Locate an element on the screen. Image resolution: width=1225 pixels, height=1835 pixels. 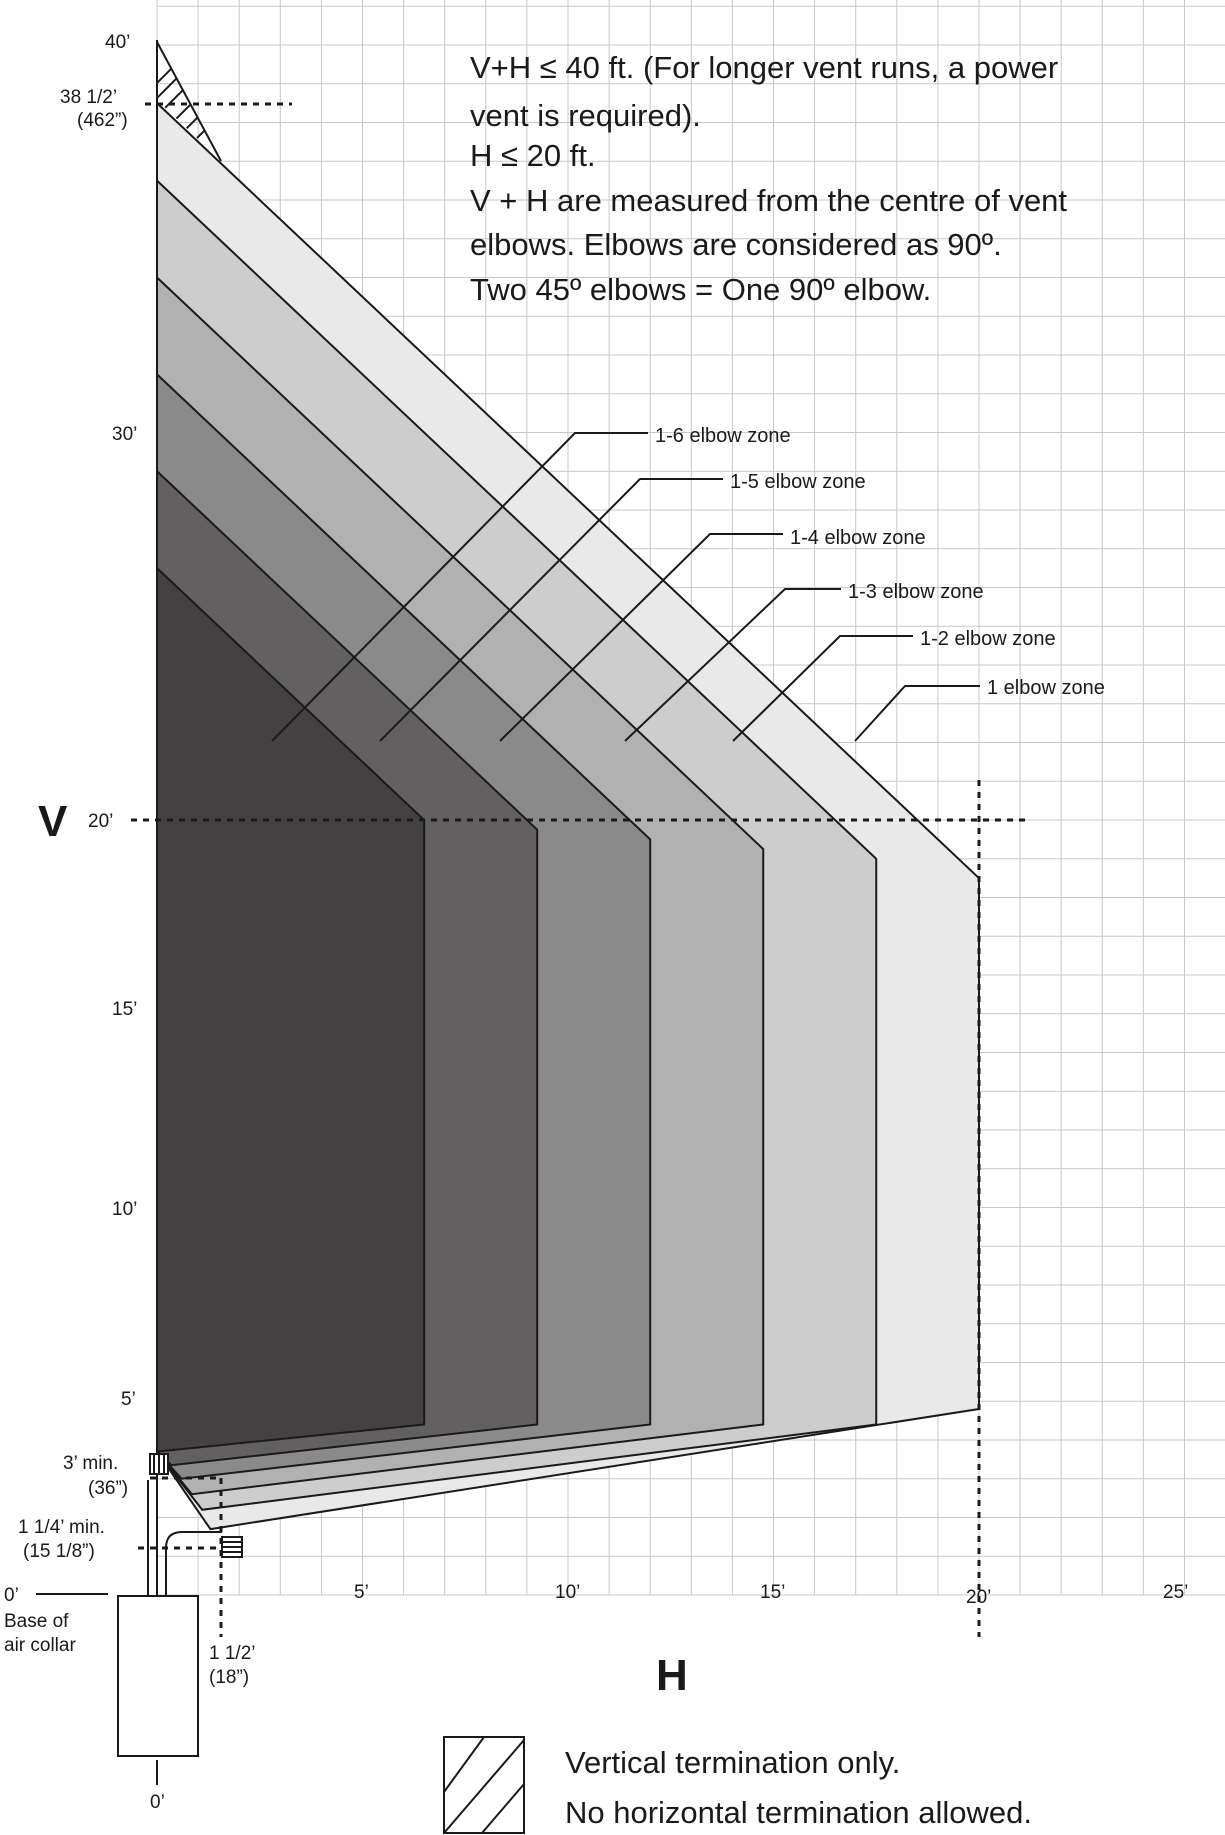
v-tick-labels: 40’ 30’ 20’ 15’ 10’ 5’ is located at coordinates (112, 721).